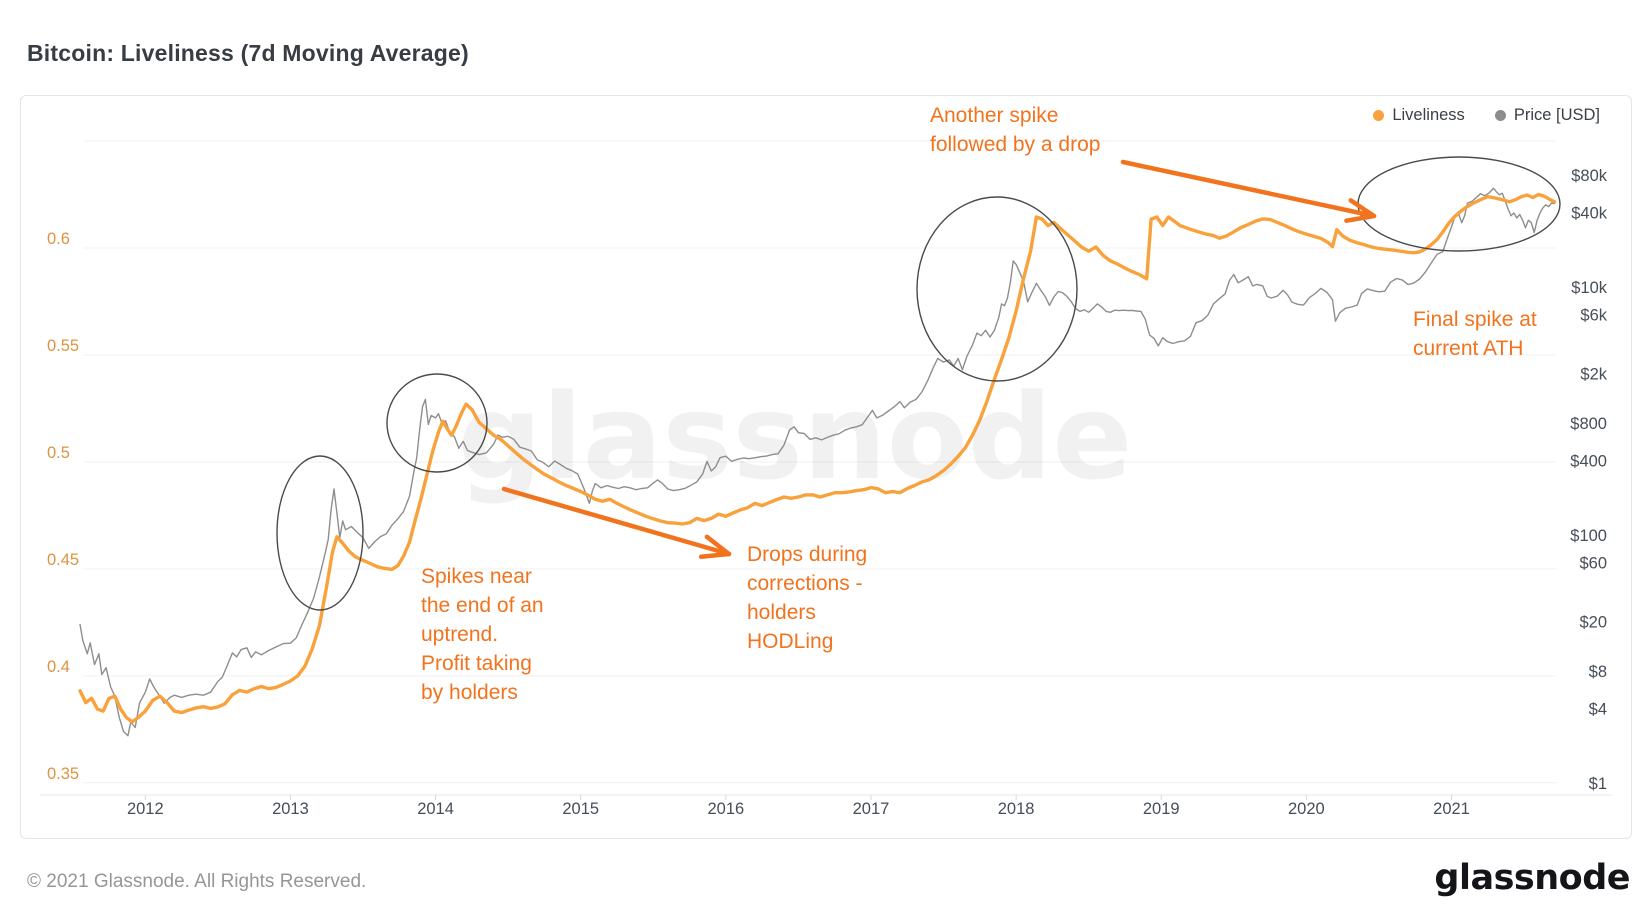 Image resolution: width=1652 pixels, height=916 pixels. Describe the element at coordinates (1015, 130) in the screenshot. I see `annotation-another-spike: Another spike followed by a drop` at that location.